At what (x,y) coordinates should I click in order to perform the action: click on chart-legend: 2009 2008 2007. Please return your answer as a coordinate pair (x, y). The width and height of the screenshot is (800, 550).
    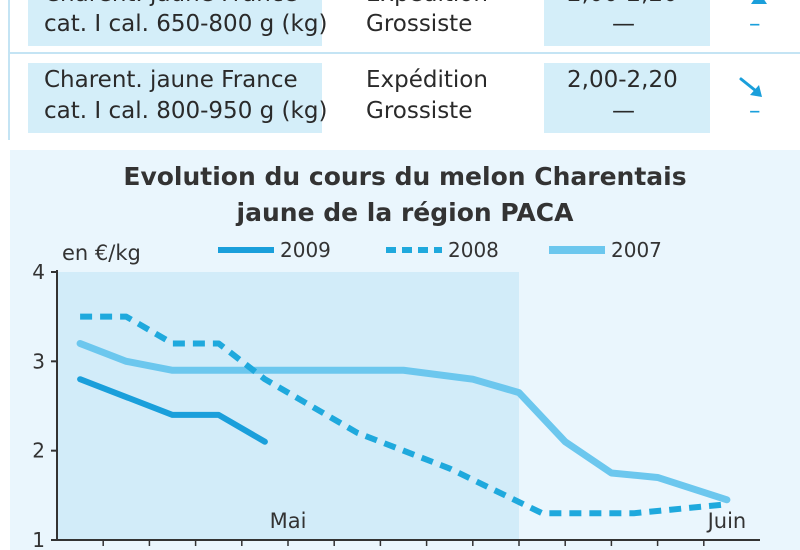
    Looking at the image, I should click on (440, 250).